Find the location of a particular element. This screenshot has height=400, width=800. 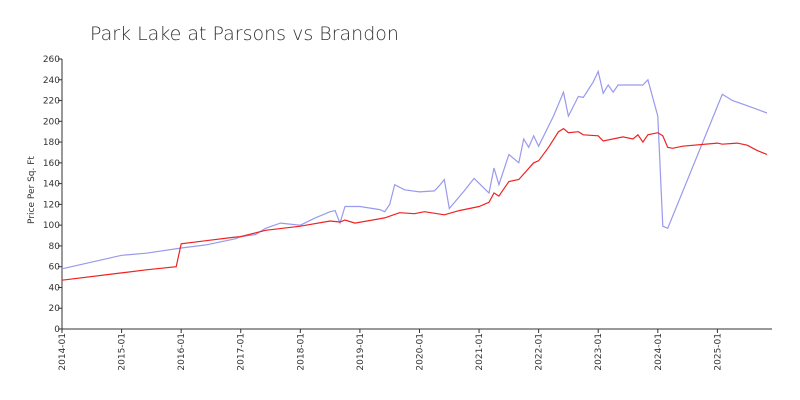

y-tick-label: 220 is located at coordinates (51, 102).